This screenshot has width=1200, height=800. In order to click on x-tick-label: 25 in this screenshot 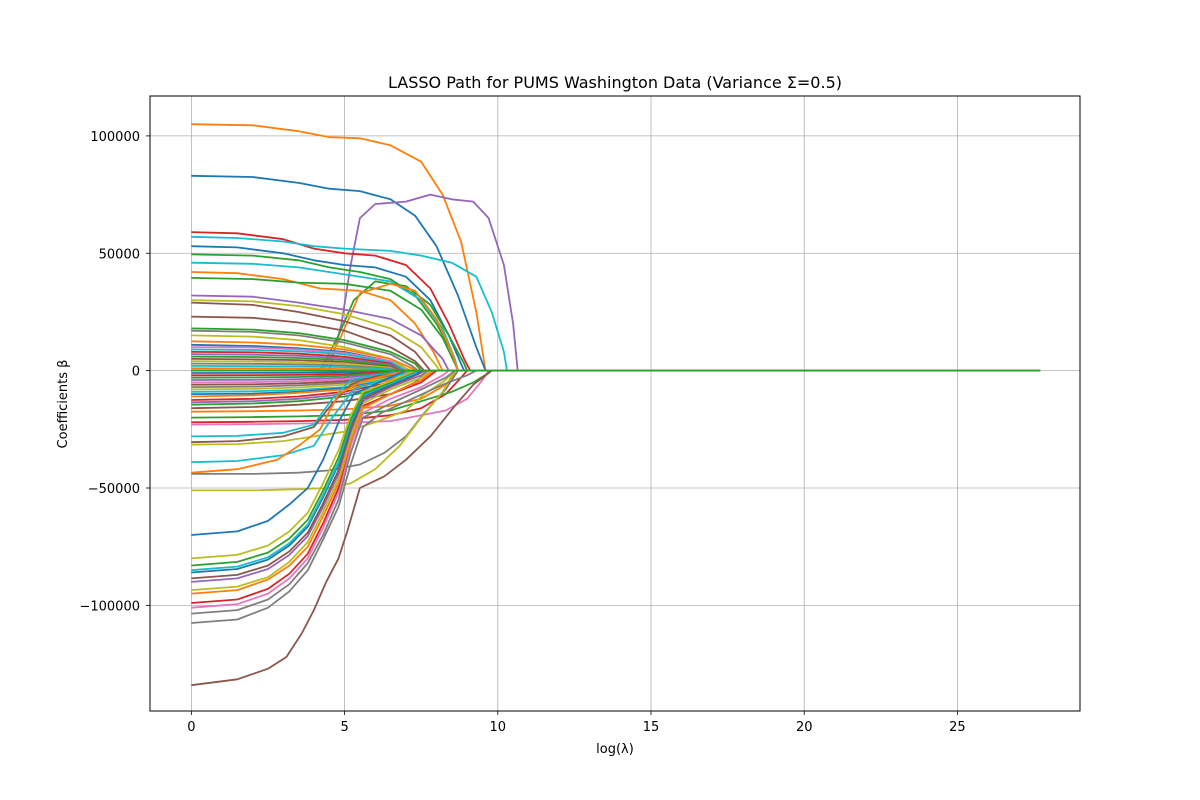, I will do `click(957, 727)`.